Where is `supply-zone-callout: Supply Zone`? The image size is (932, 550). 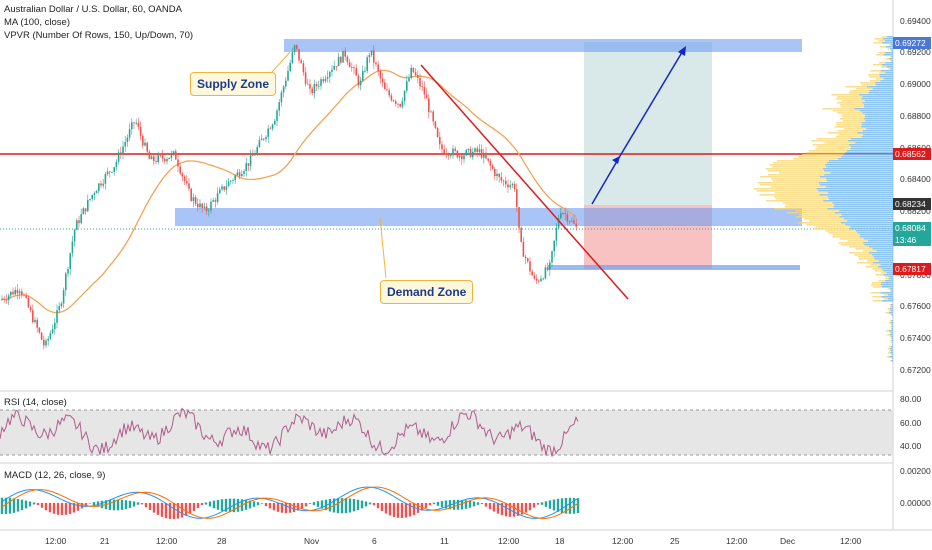 supply-zone-callout: Supply Zone is located at coordinates (233, 84).